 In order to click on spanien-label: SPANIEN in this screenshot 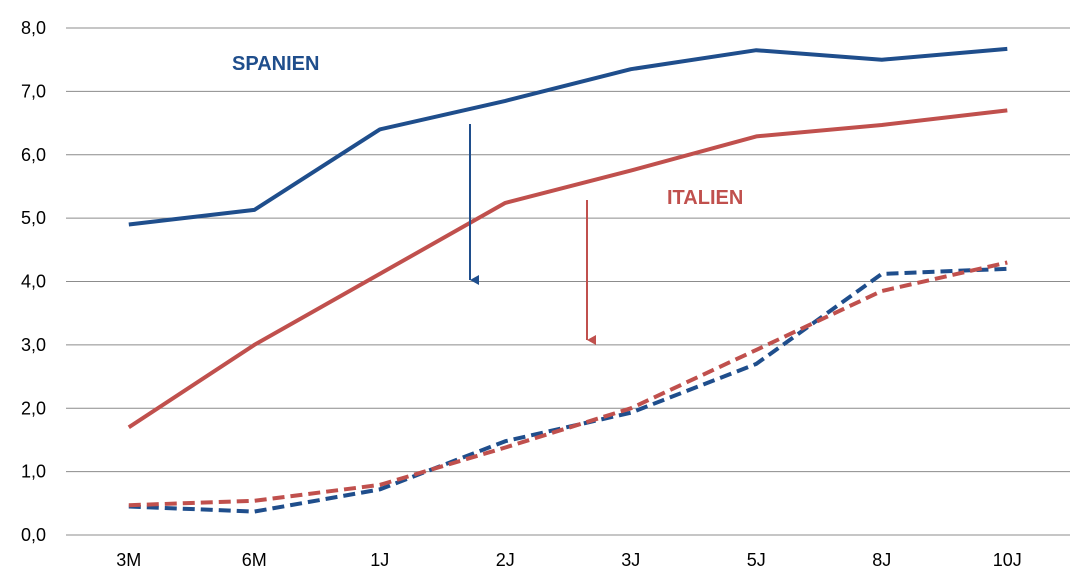, I will do `click(275, 64)`.